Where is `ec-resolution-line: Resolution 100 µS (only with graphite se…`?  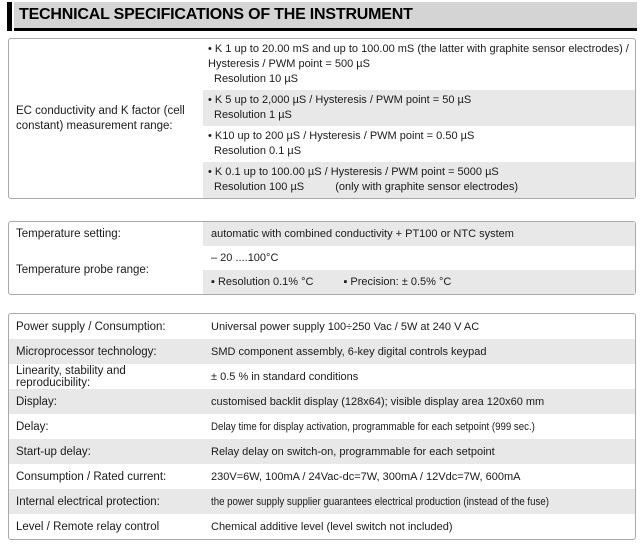 ec-resolution-line: Resolution 100 µS (only with graphite se… is located at coordinates (419, 187).